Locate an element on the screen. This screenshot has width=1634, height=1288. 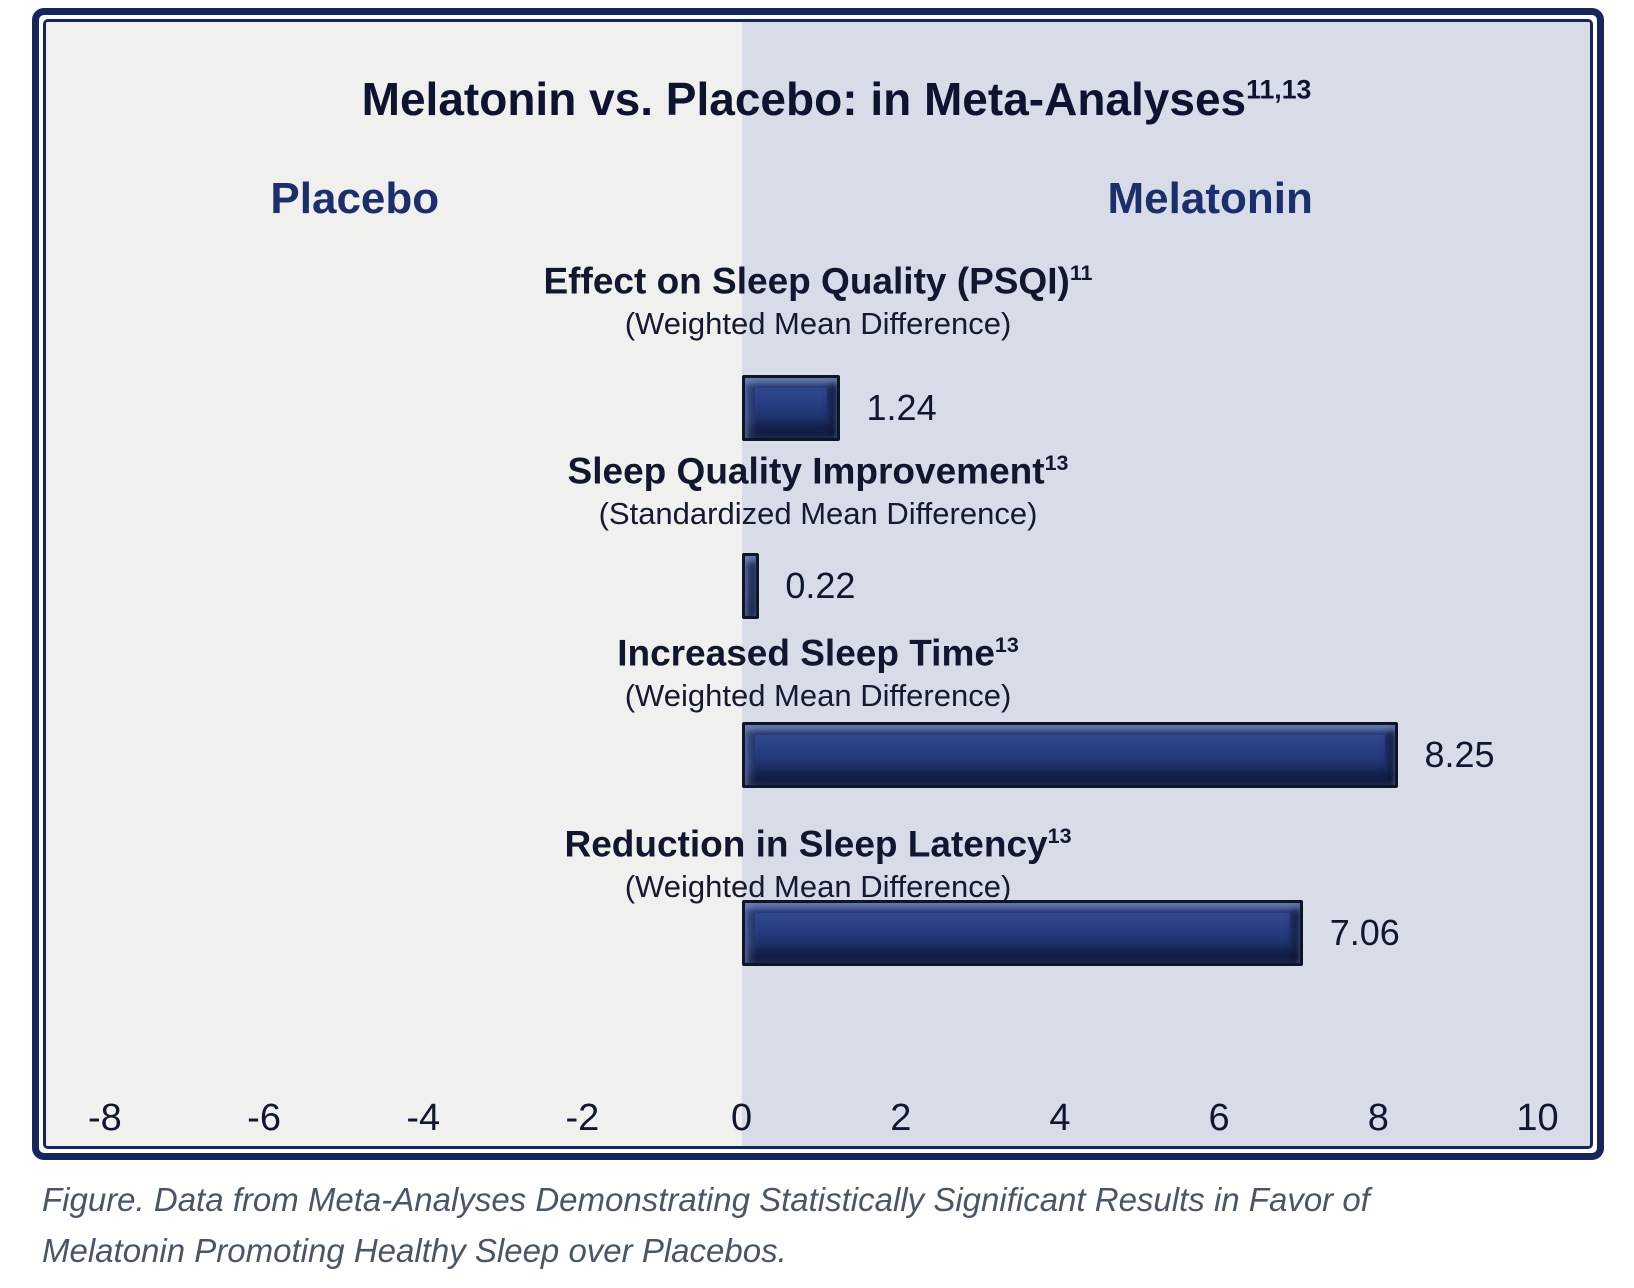
x-axis-tick-label: 6 is located at coordinates (1219, 1118).